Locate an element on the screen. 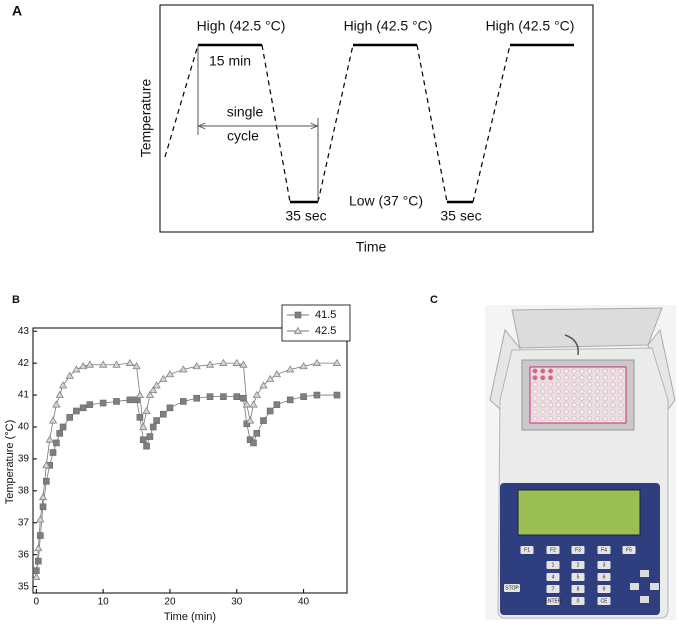  key-label: CE is located at coordinates (605, 601).